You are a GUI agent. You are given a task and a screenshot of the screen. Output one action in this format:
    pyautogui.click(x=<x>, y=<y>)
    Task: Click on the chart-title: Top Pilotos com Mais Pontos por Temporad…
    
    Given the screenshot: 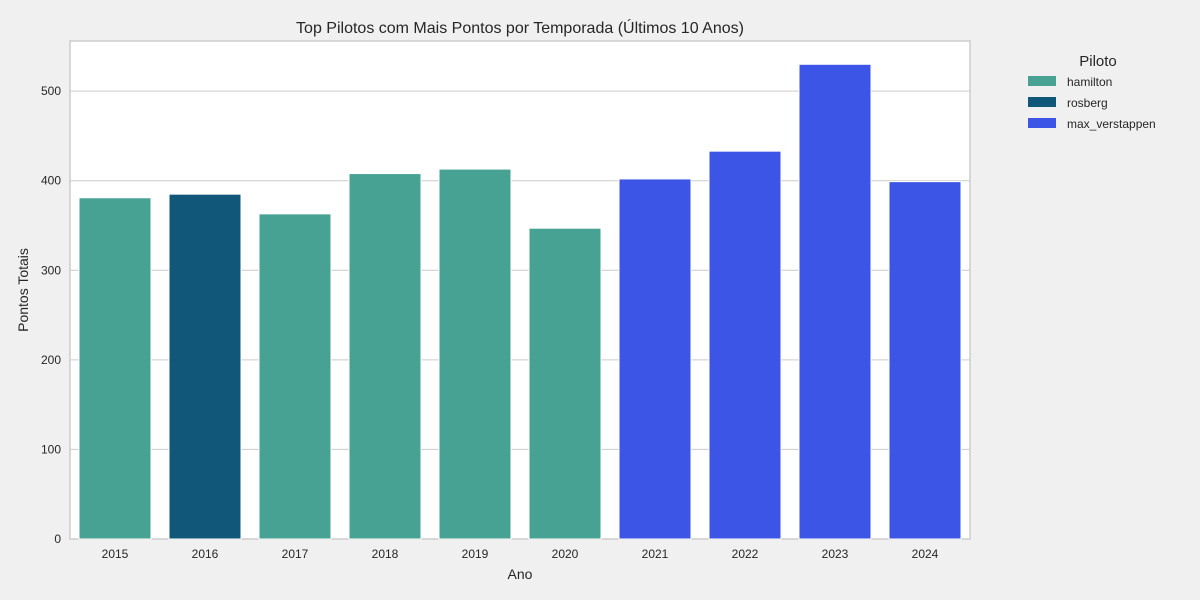 What is the action you would take?
    pyautogui.click(x=520, y=27)
    